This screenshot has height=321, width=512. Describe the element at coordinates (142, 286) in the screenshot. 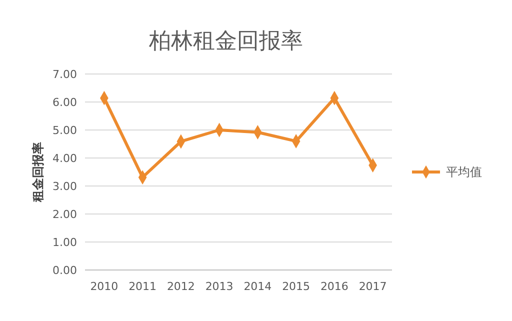

I see `x-tick-label: 2011` at that location.